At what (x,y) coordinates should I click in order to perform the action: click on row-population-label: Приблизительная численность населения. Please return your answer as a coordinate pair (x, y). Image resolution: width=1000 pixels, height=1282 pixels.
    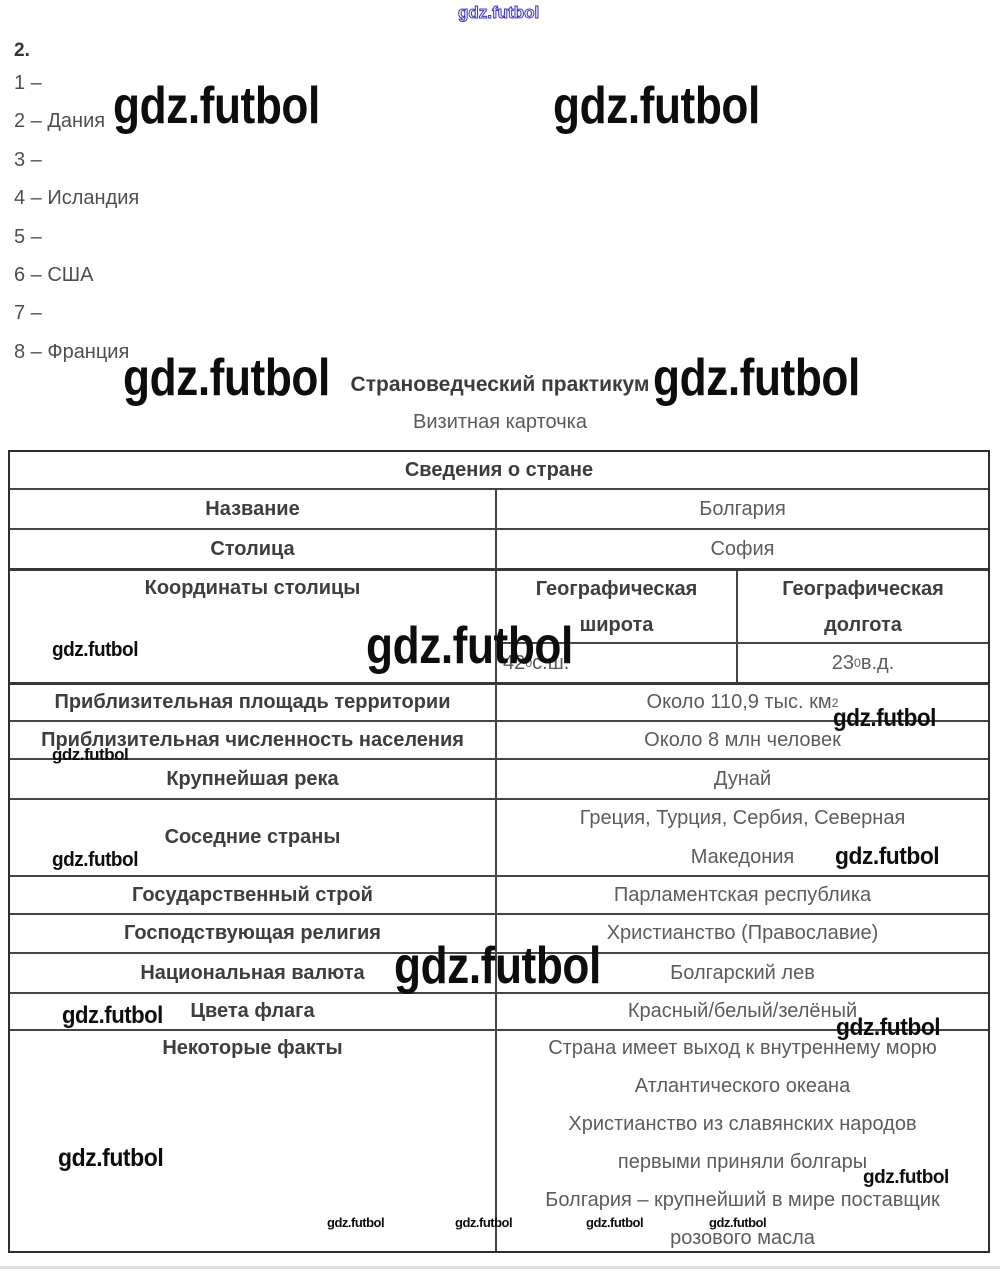
    Looking at the image, I should click on (253, 740).